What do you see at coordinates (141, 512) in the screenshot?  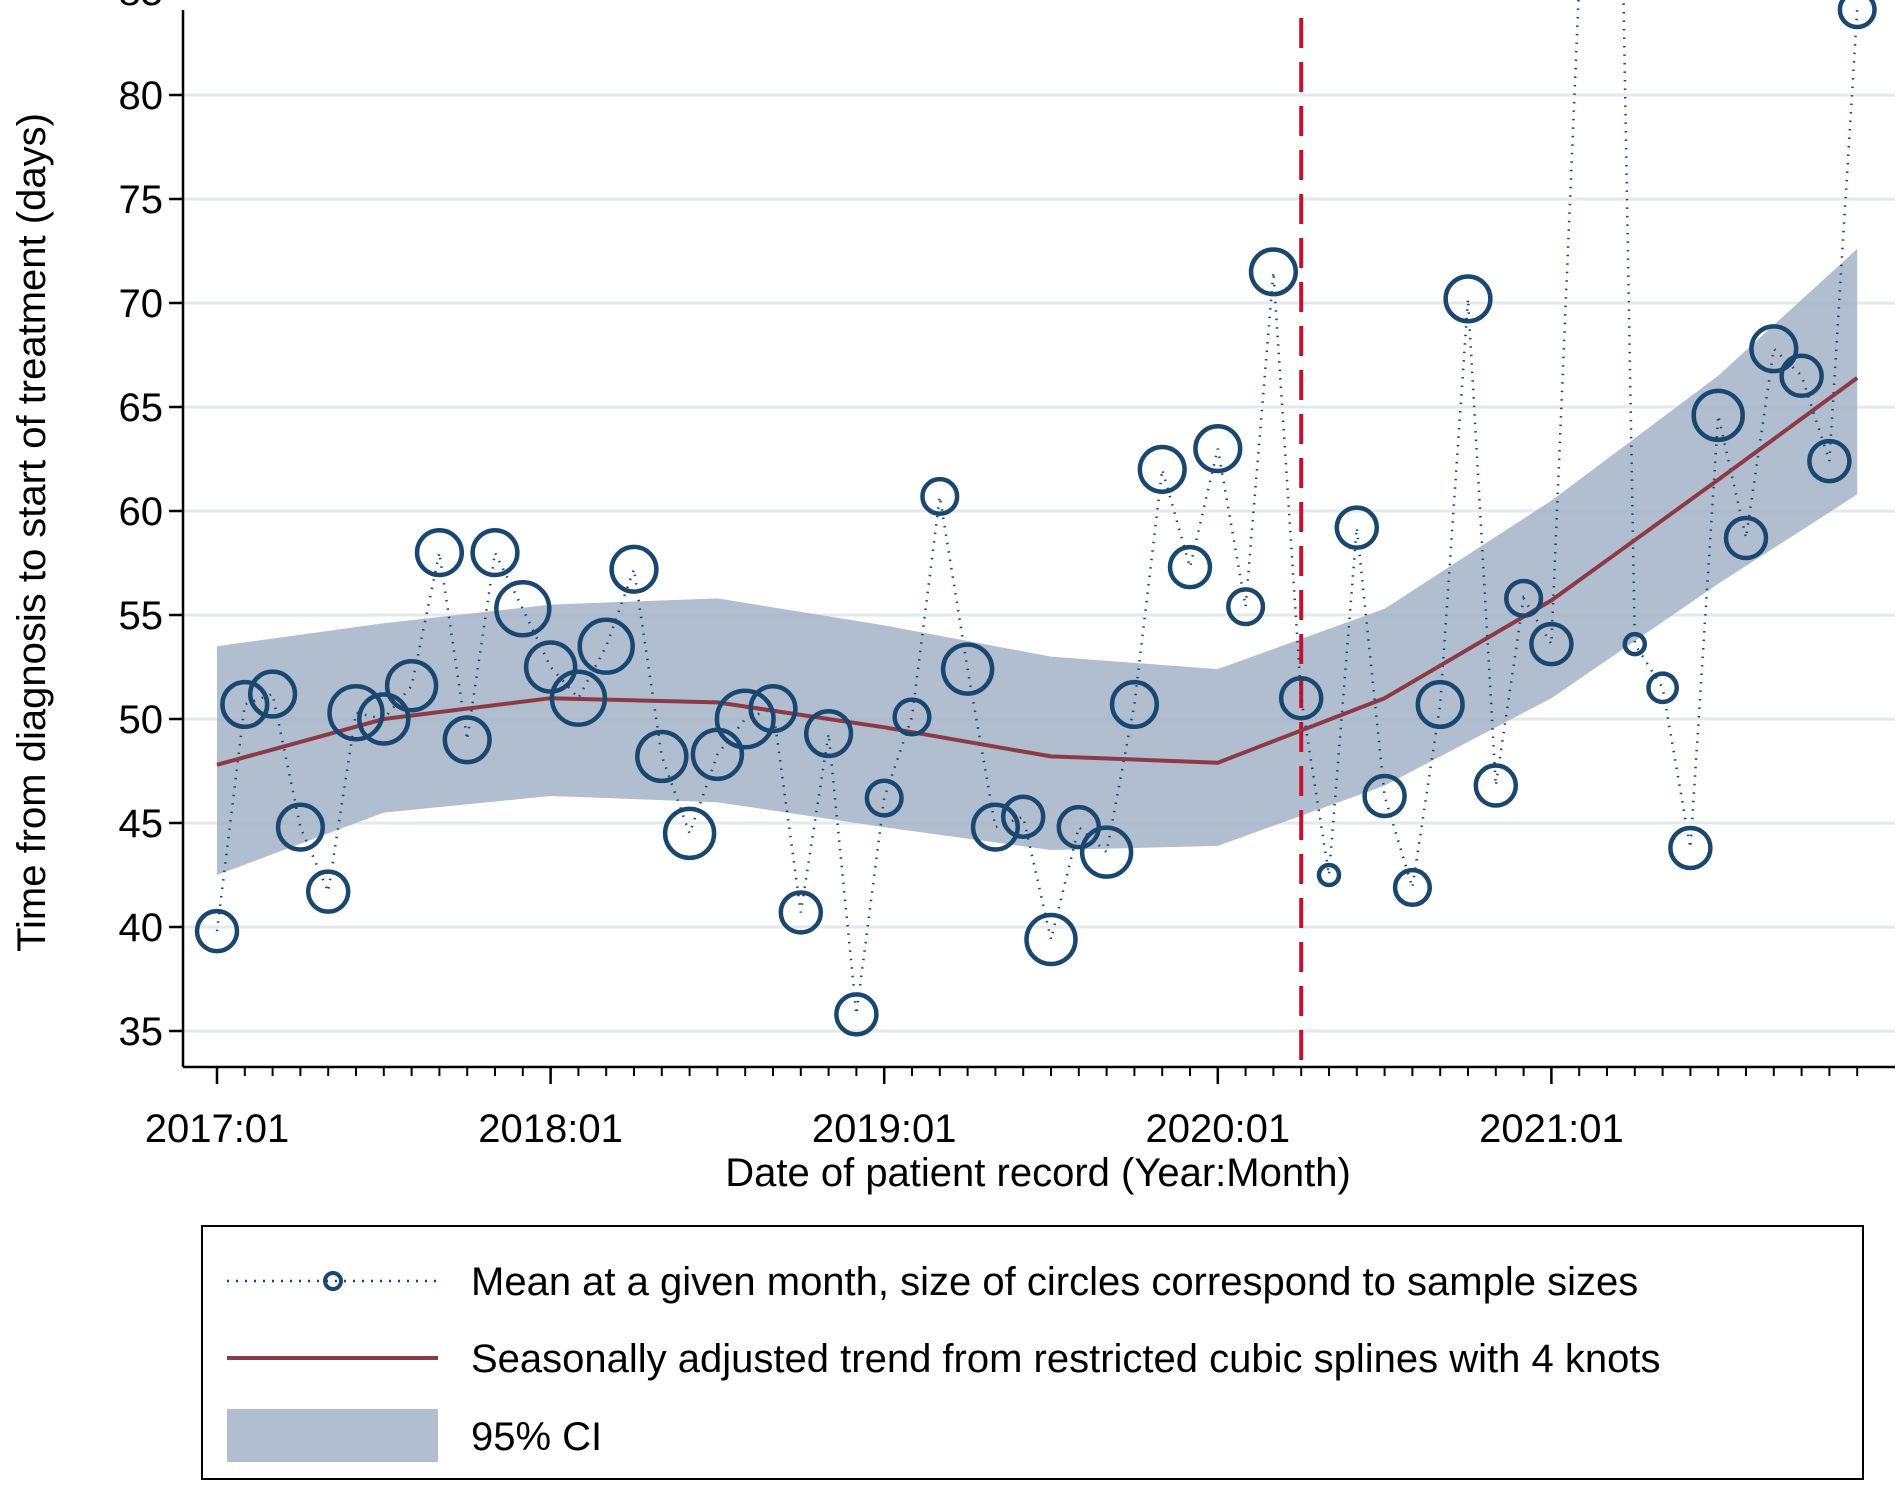 I see `y-tick-label-60: 60` at bounding box center [141, 512].